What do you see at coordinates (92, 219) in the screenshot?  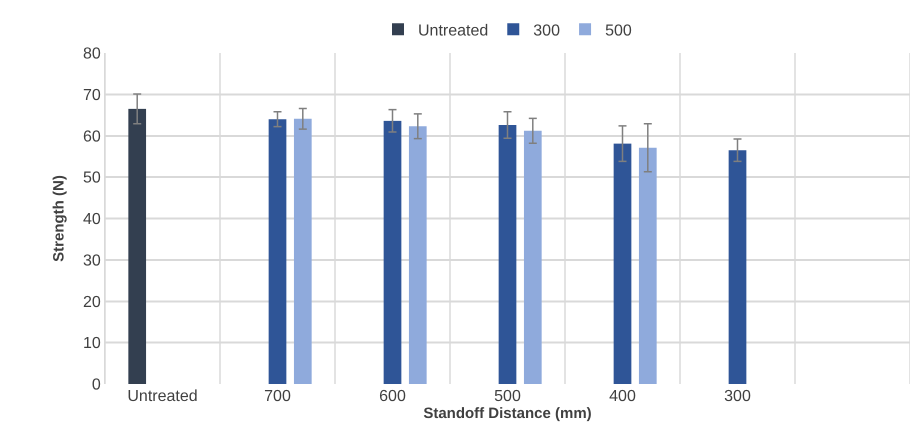 I see `y-tick-label: 40` at bounding box center [92, 219].